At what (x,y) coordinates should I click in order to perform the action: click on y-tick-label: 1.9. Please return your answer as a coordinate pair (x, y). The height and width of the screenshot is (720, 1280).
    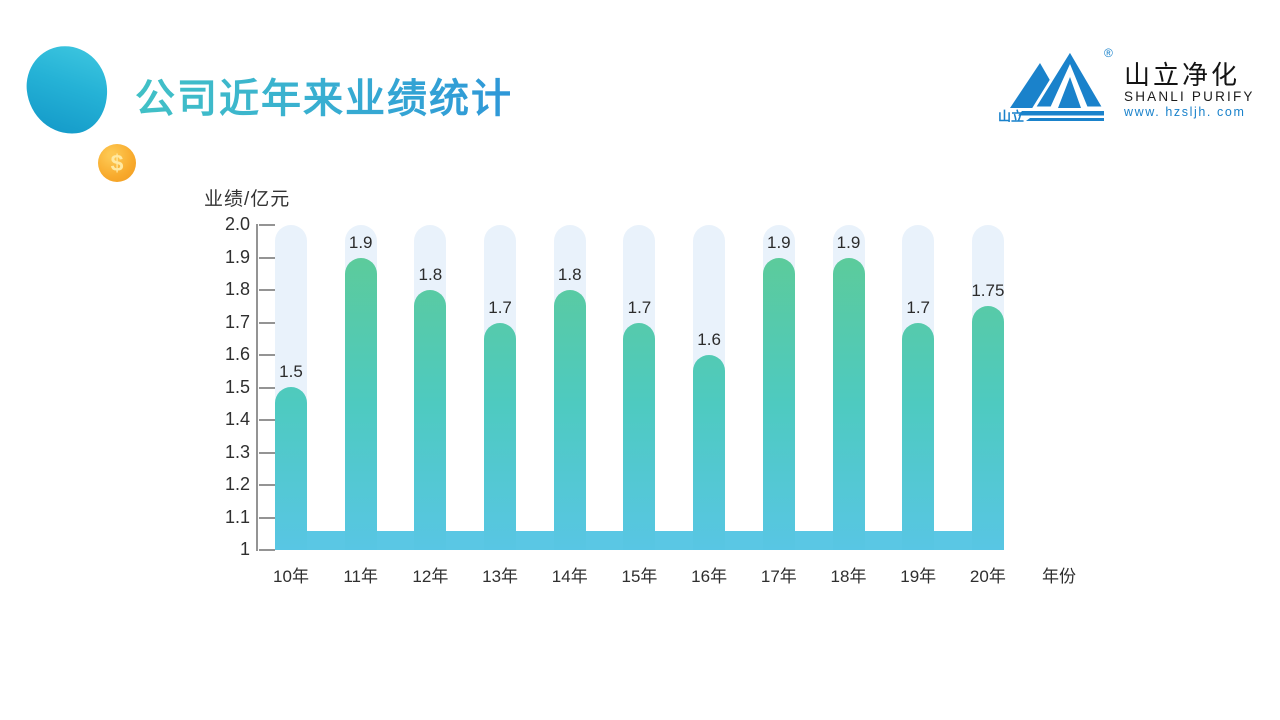
    Looking at the image, I should click on (237, 256).